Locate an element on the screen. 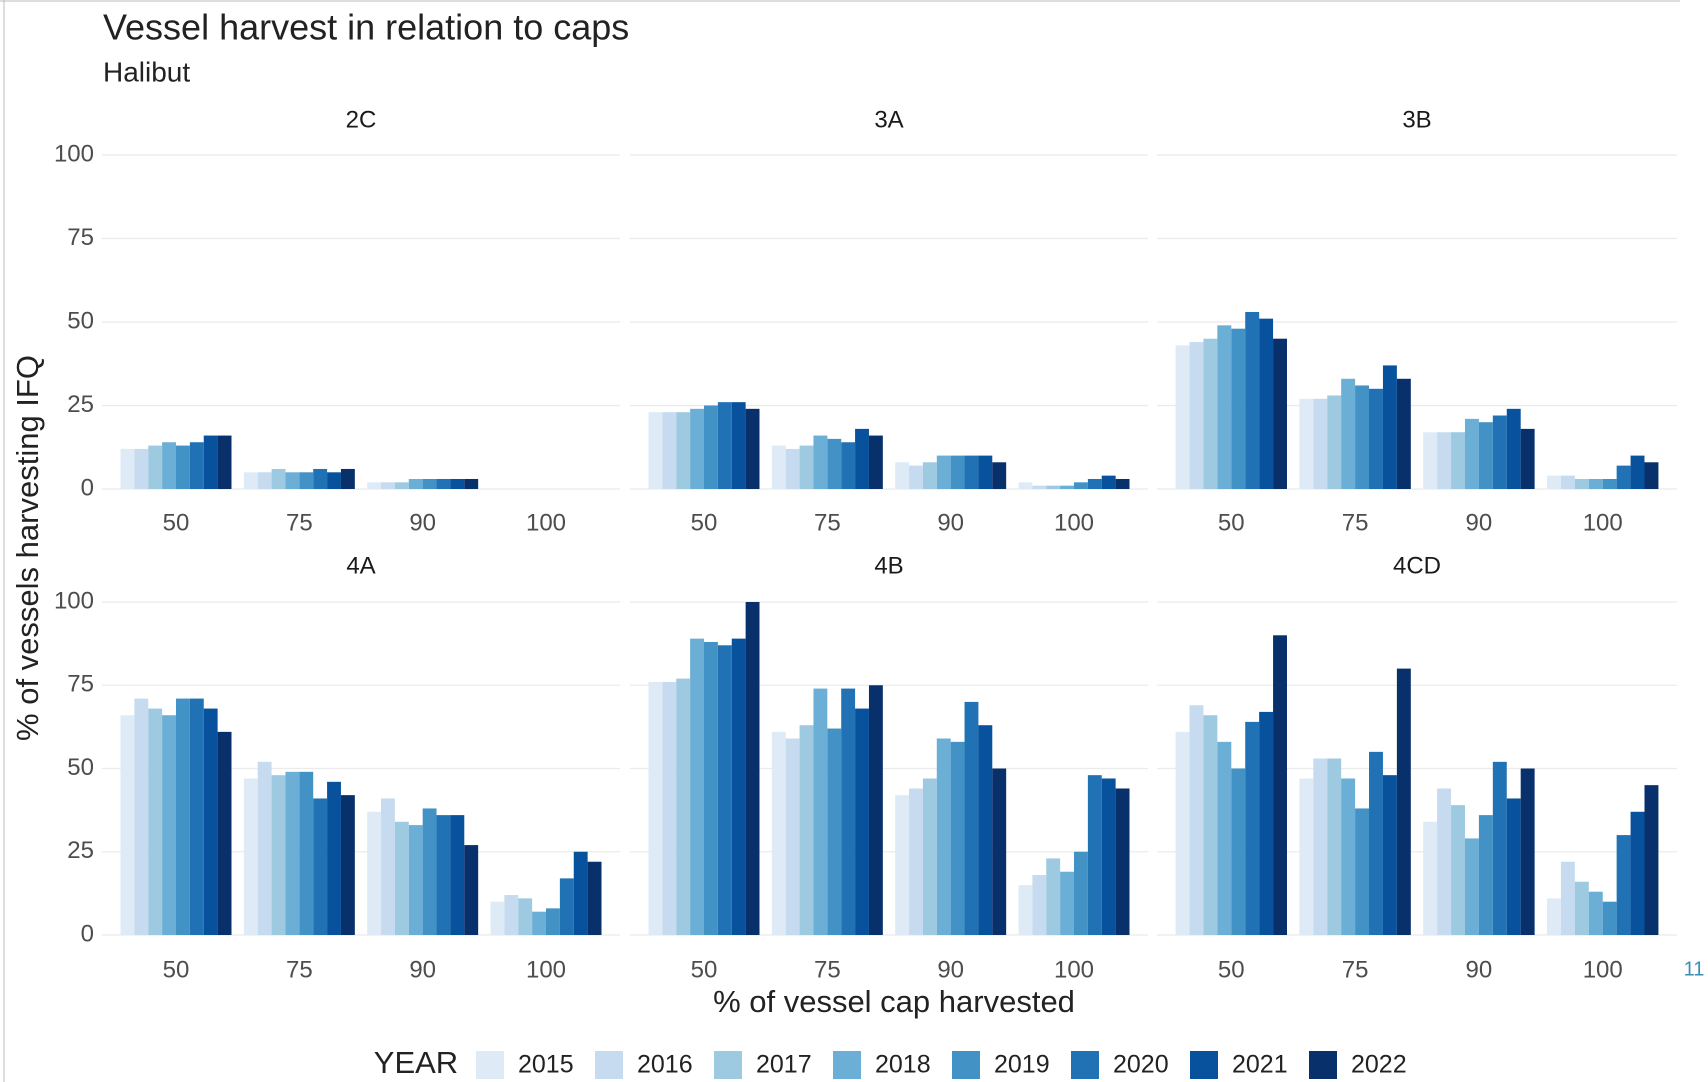 The image size is (1708, 1082). y-tick-label: 25 is located at coordinates (80, 404).